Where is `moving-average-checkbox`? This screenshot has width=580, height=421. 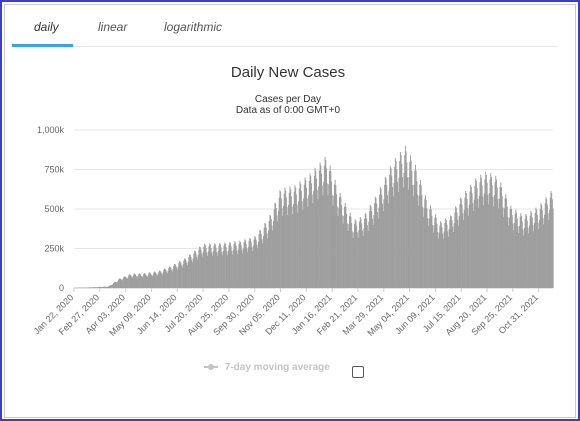 moving-average-checkbox is located at coordinates (358, 372).